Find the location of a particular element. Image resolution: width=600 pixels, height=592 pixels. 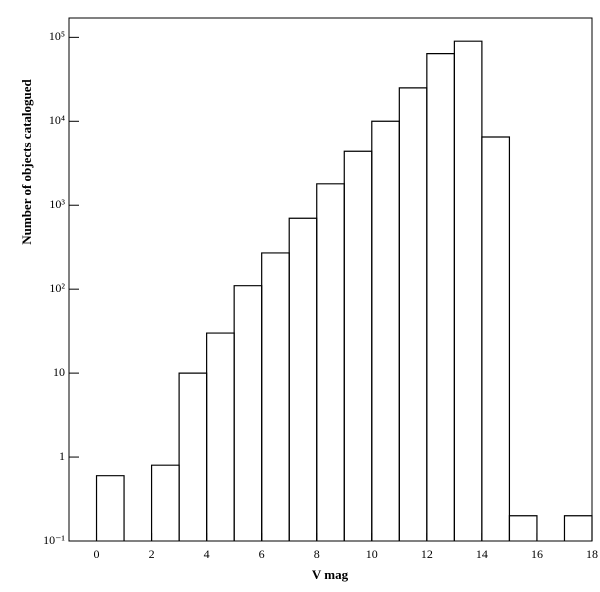

x-tick-label: 4 is located at coordinates (207, 554).